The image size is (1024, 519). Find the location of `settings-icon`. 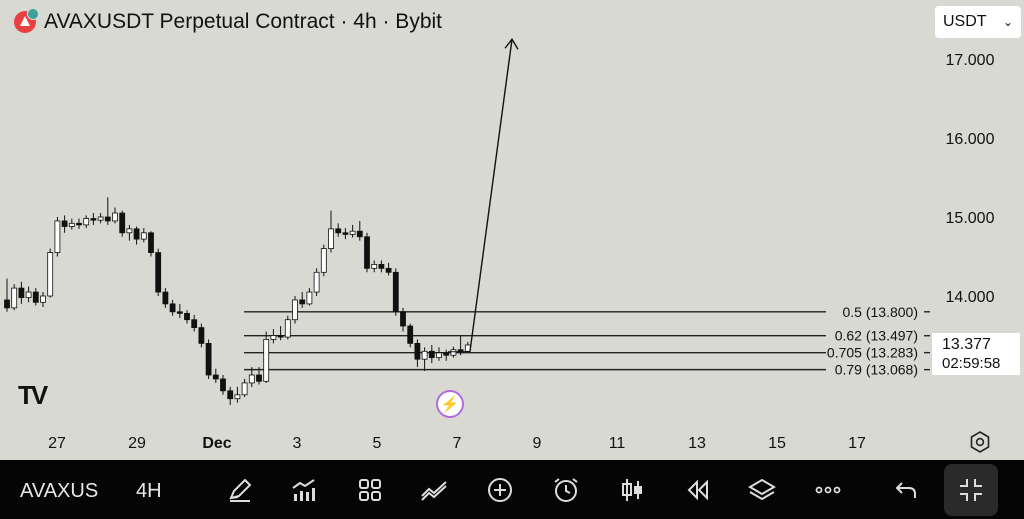

settings-icon is located at coordinates (980, 442).